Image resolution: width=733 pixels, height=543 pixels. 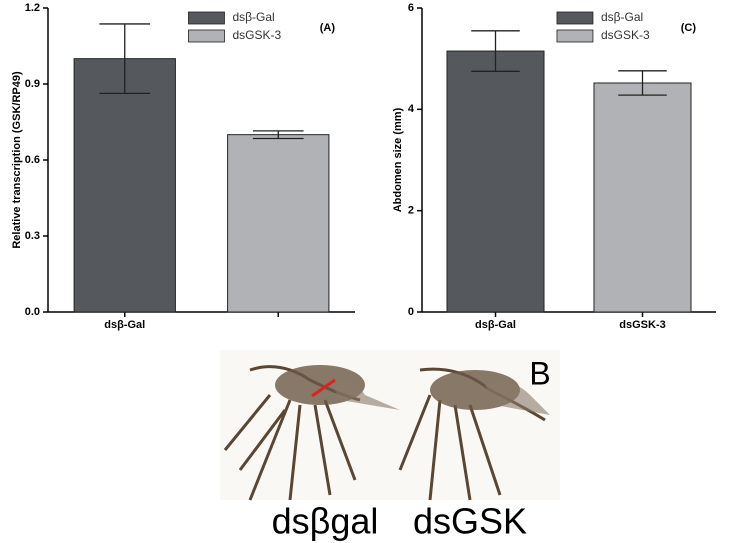 I want to click on y-tick-label: 6, so click(x=411, y=8).